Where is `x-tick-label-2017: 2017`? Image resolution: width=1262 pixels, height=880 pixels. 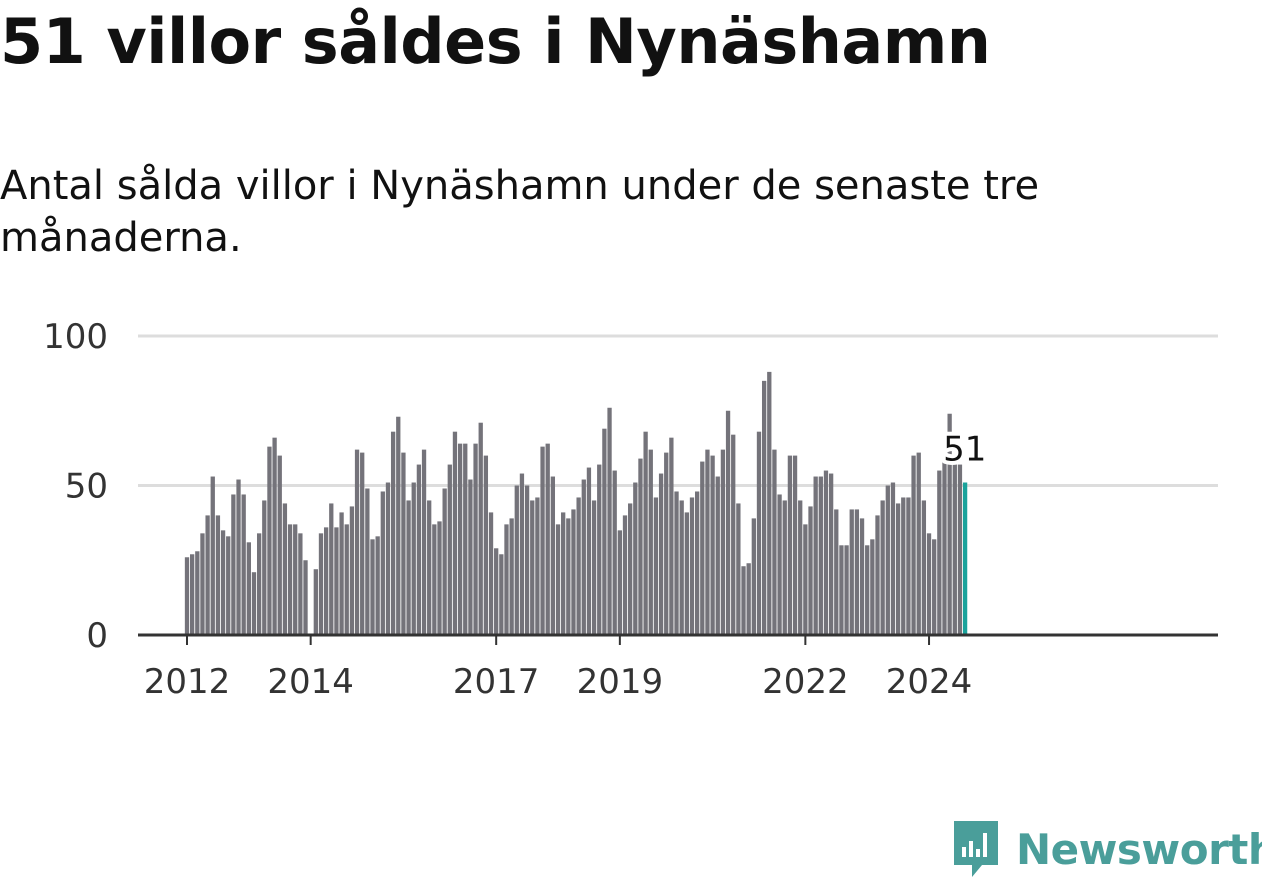
x-tick-label-2017: 2017 is located at coordinates (496, 682).